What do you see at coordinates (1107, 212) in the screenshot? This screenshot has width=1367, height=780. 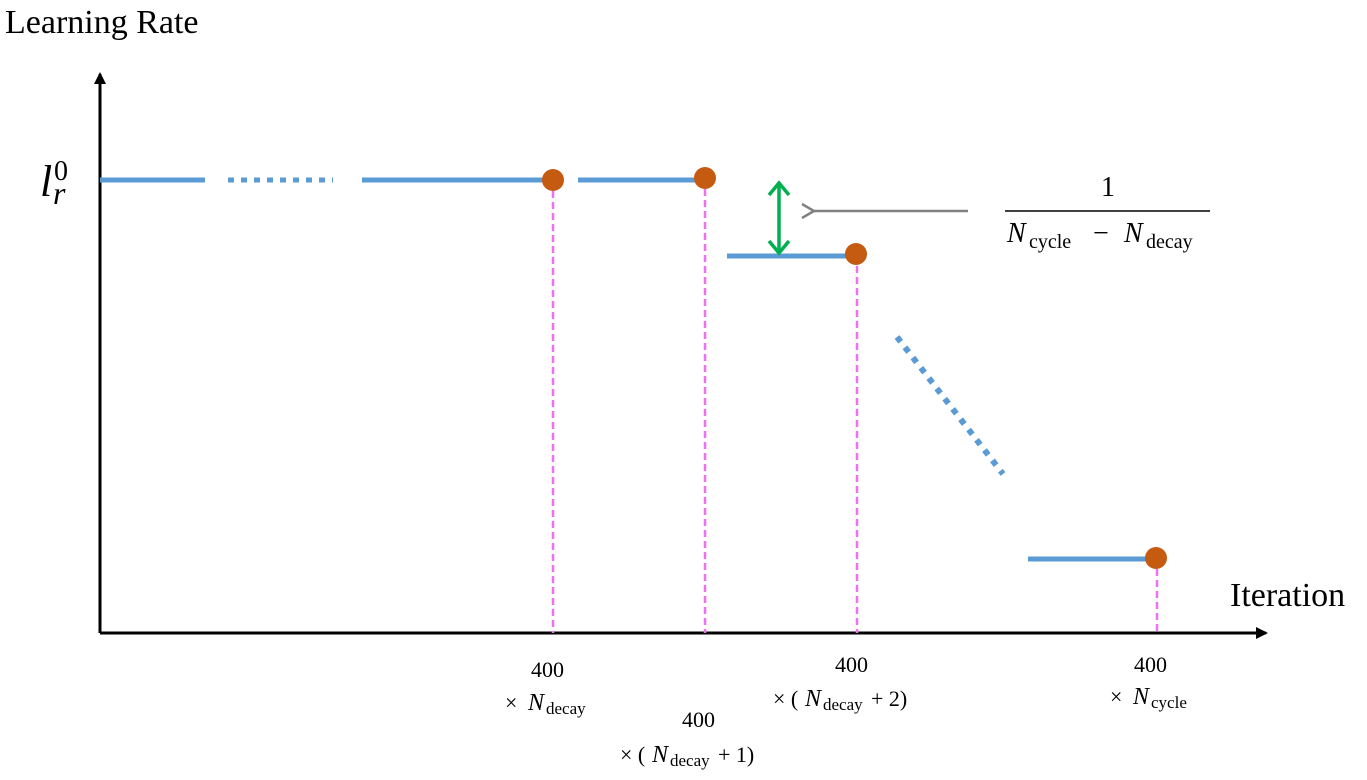 I see `step-size-formula: 1 N cycle − N decay` at bounding box center [1107, 212].